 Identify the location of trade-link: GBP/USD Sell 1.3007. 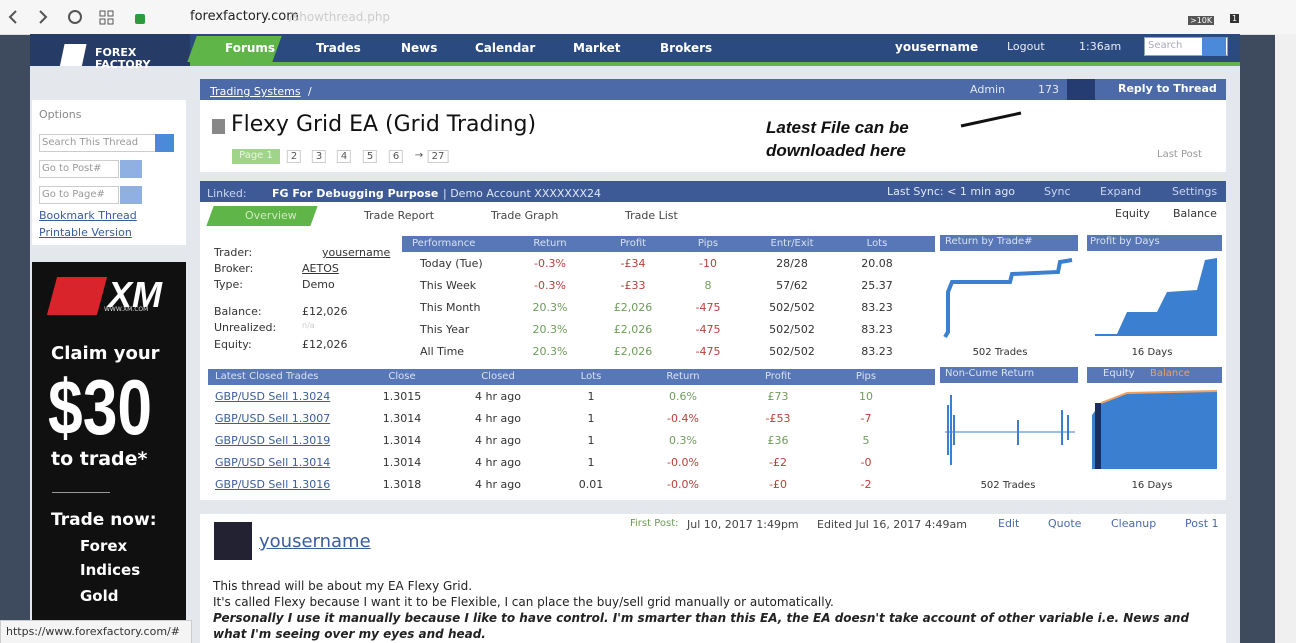
(273, 418).